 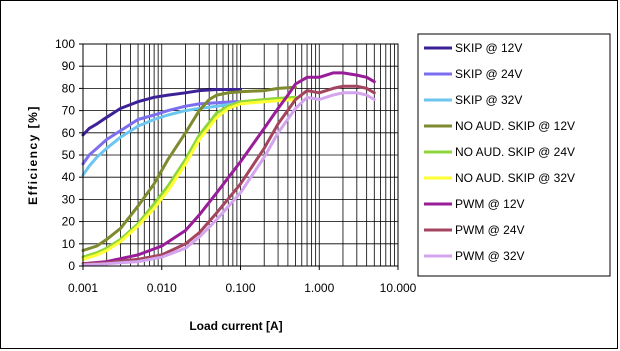 I want to click on y-tick-label: 40, so click(x=69, y=177).